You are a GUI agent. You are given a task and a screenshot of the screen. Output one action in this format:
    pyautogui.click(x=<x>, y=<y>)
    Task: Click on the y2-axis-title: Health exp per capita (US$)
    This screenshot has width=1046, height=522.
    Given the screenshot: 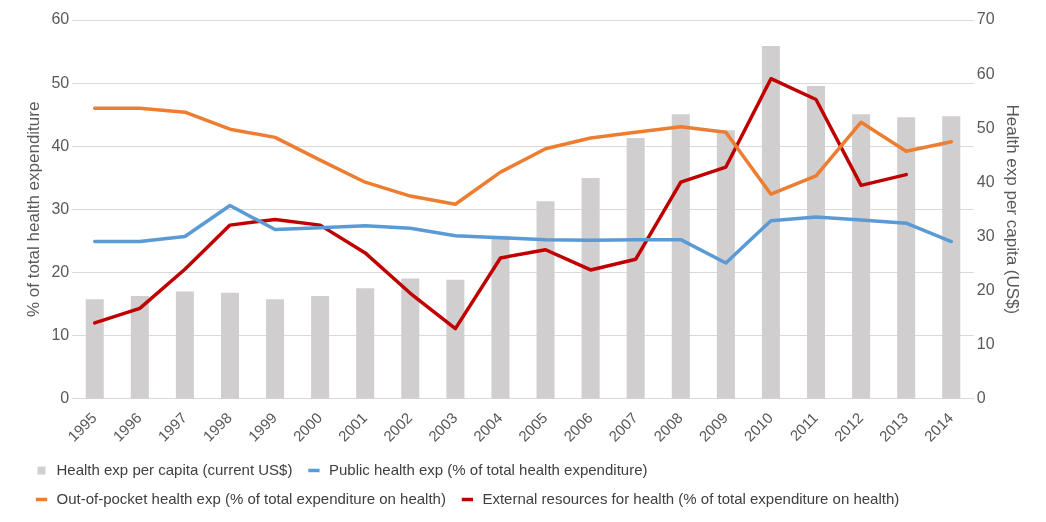 What is the action you would take?
    pyautogui.click(x=1013, y=209)
    